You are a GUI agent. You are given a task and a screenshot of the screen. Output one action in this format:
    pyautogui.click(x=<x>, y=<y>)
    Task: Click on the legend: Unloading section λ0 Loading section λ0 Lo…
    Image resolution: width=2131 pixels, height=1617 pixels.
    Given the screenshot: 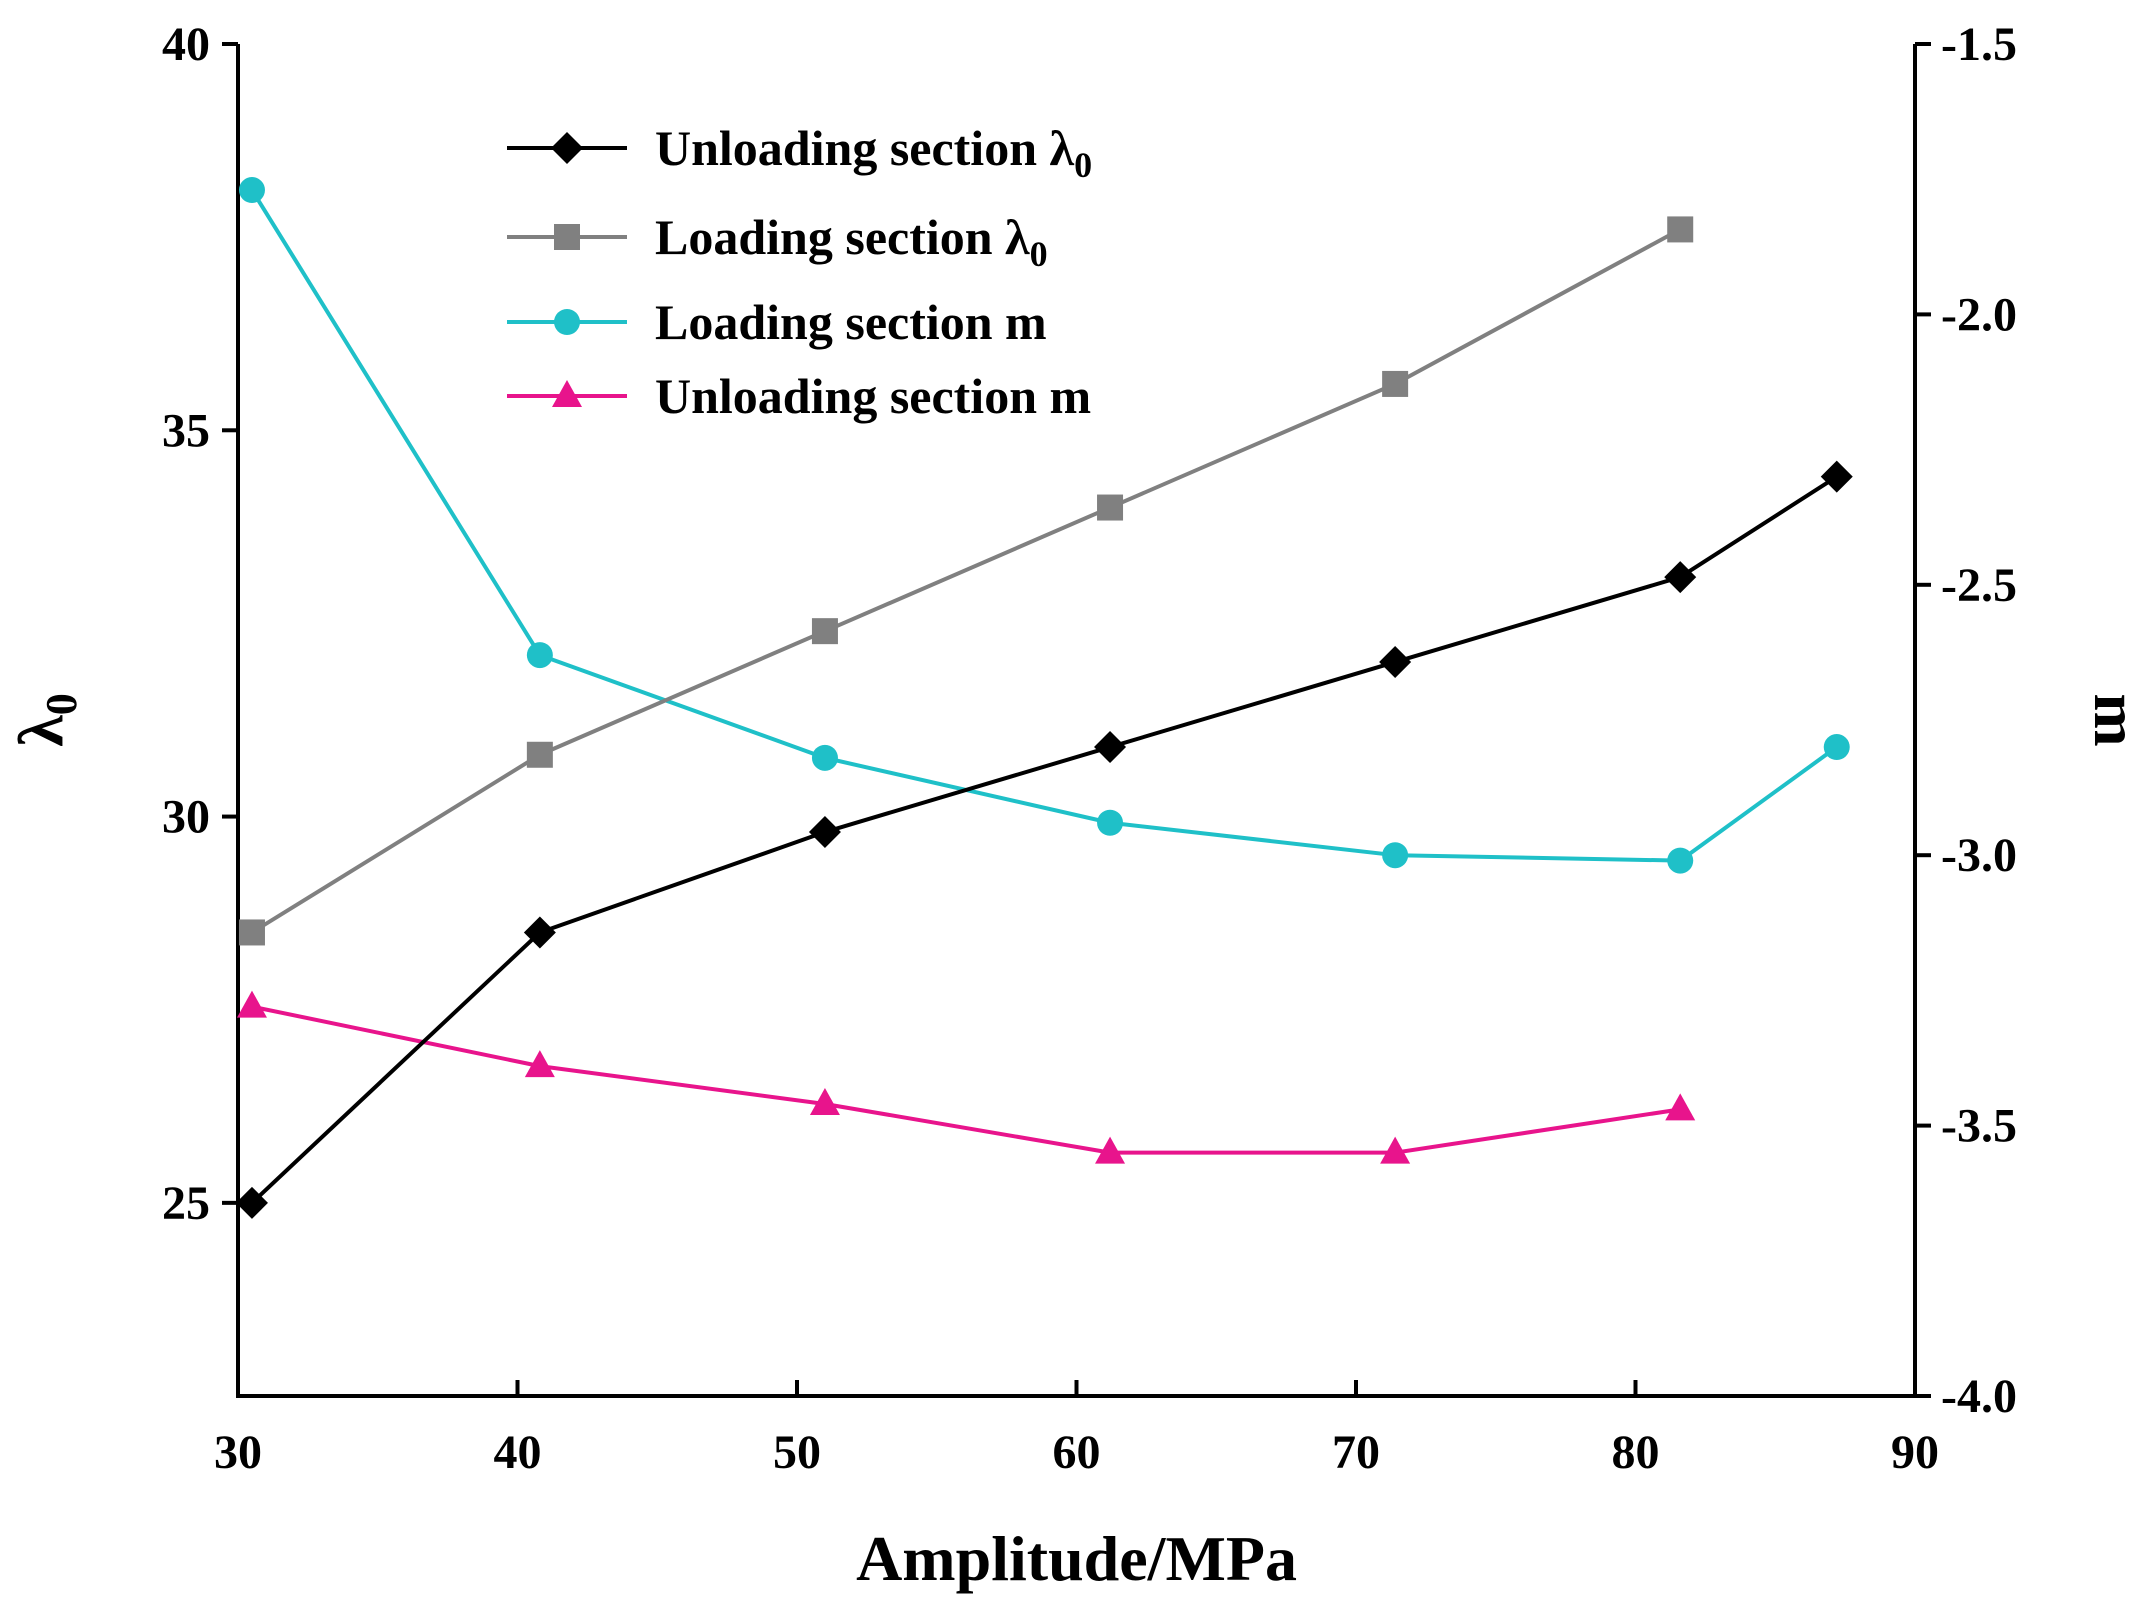 What is the action you would take?
    pyautogui.click(x=799, y=272)
    